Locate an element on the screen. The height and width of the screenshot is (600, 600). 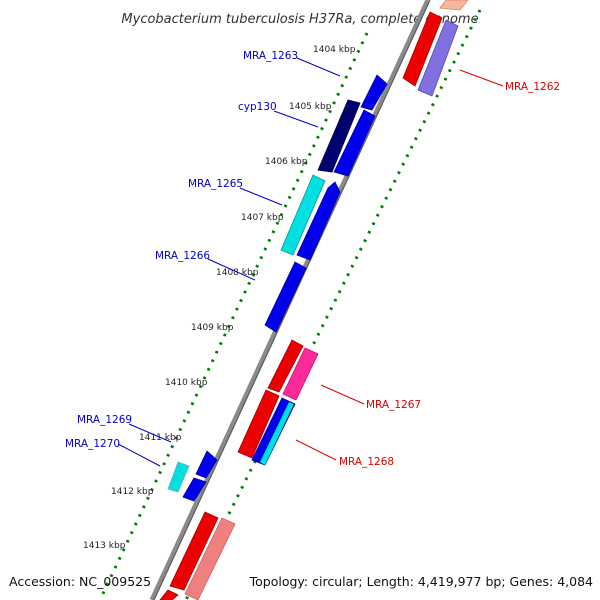
gene-block-cyp130-adjacent is located at coordinates (354, 143).